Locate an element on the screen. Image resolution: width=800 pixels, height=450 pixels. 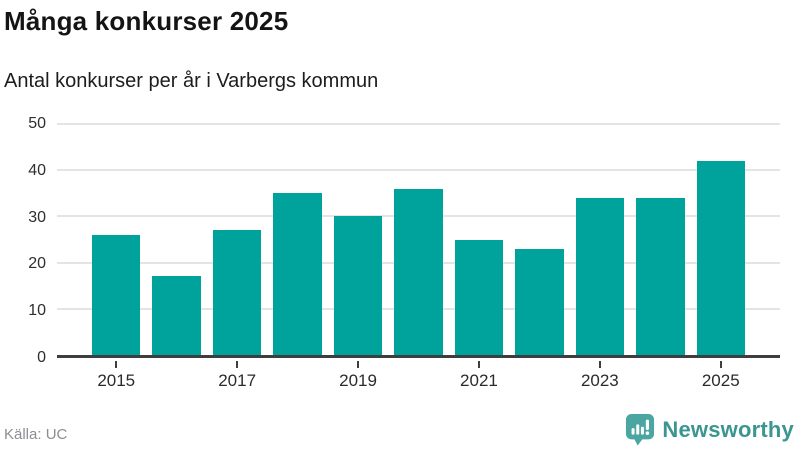
bar-2018 is located at coordinates (297, 274).